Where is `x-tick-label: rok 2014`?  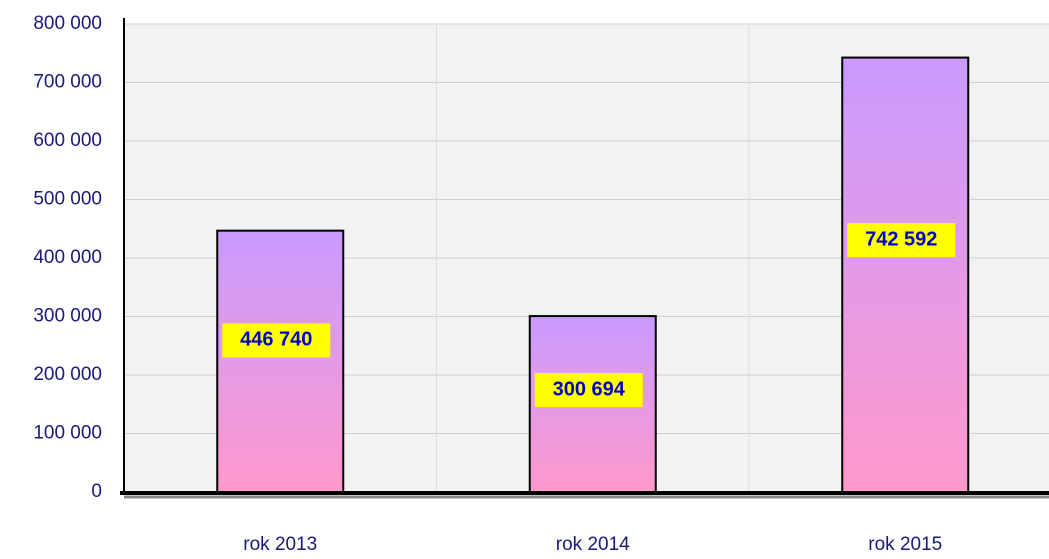 x-tick-label: rok 2014 is located at coordinates (593, 544).